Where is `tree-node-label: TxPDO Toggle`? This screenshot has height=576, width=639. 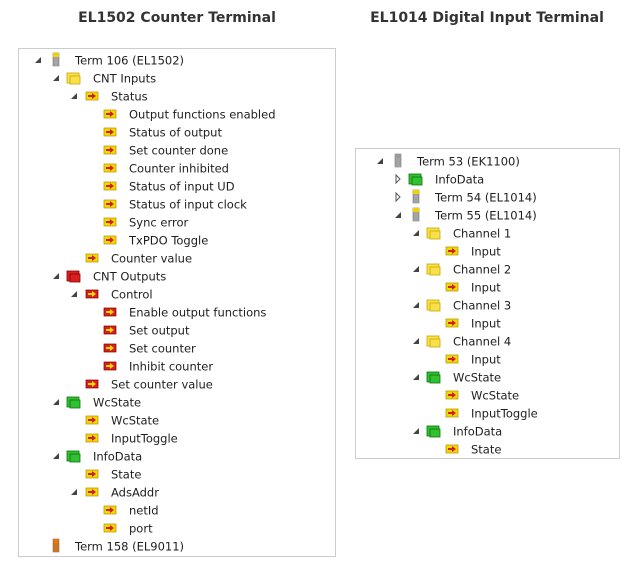
tree-node-label: TxPDO Toggle is located at coordinates (168, 241).